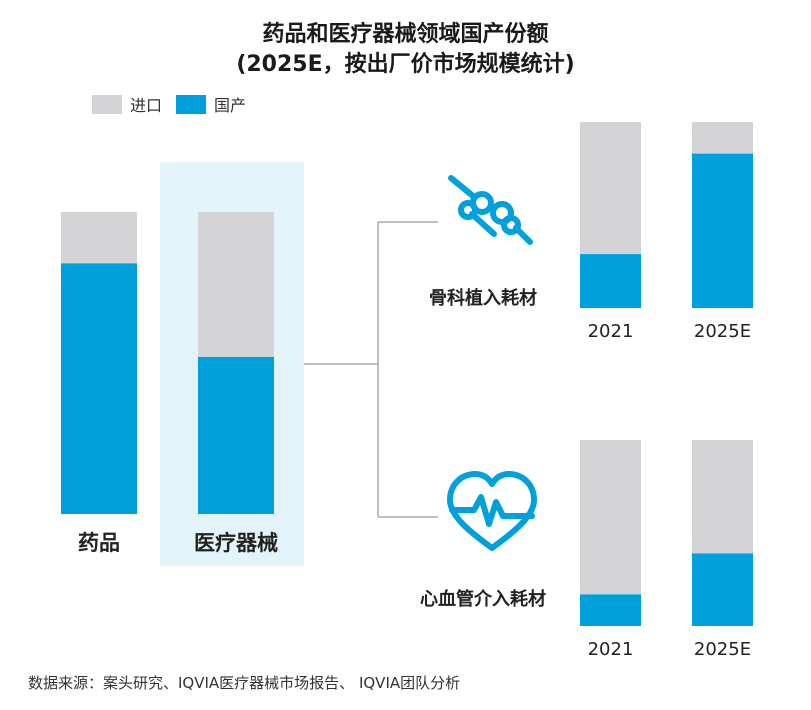  What do you see at coordinates (405, 64) in the screenshot?
I see `chart-subtitle: (2025E，按出厂价市场规模统计)` at bounding box center [405, 64].